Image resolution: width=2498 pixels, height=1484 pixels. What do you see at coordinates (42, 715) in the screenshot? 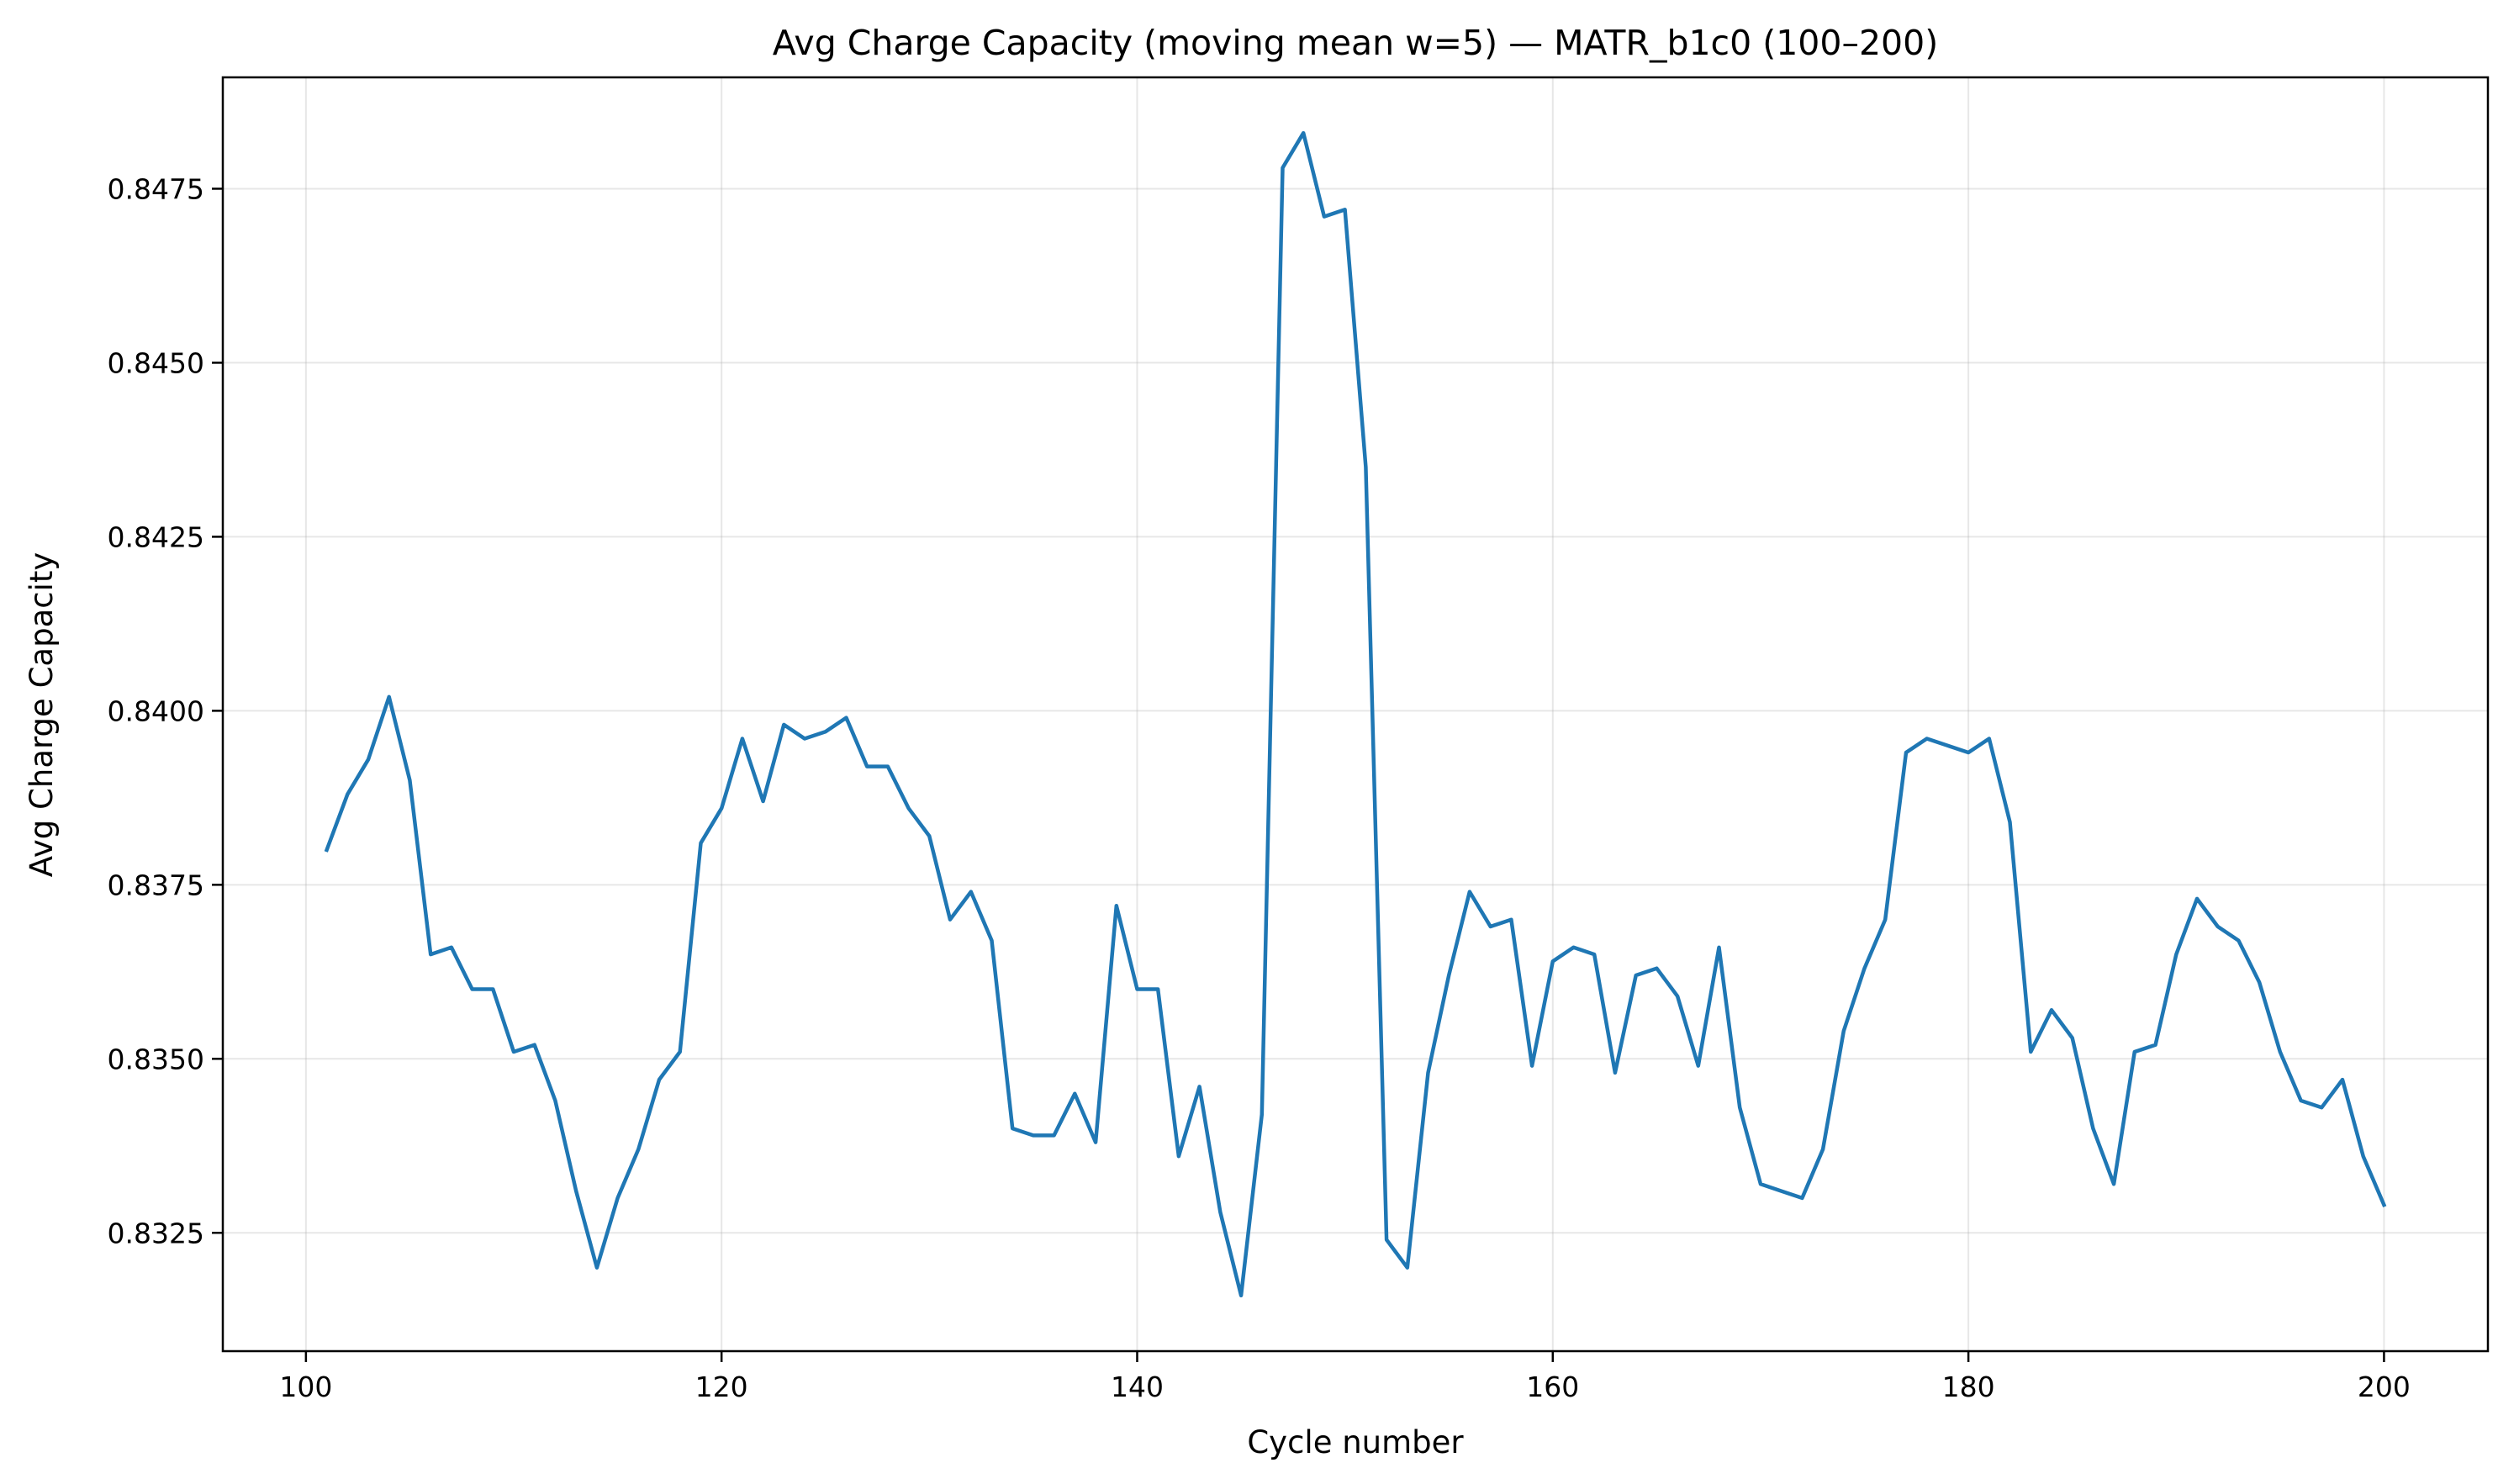
I see `y-axis-label: Avg Charge Capacity` at bounding box center [42, 715].